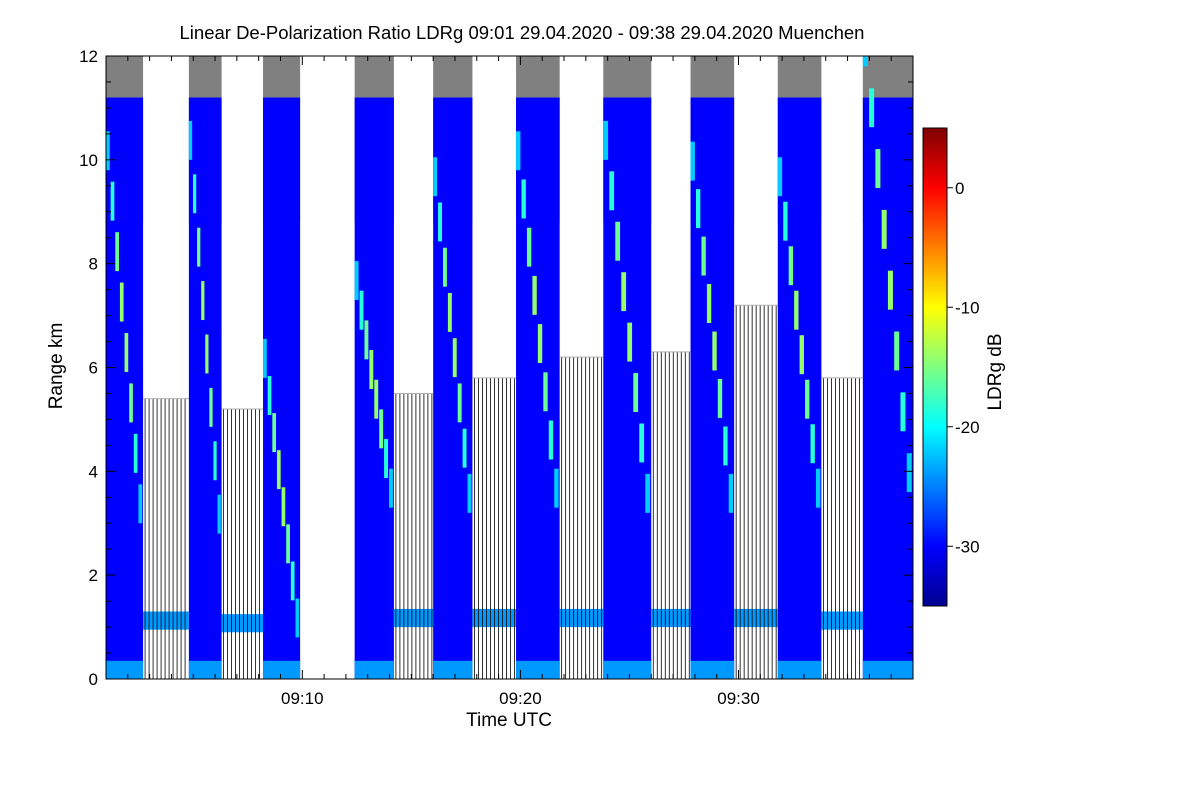 The width and height of the screenshot is (1200, 800). Describe the element at coordinates (93, 264) in the screenshot. I see `y-tick-label: 8` at that location.